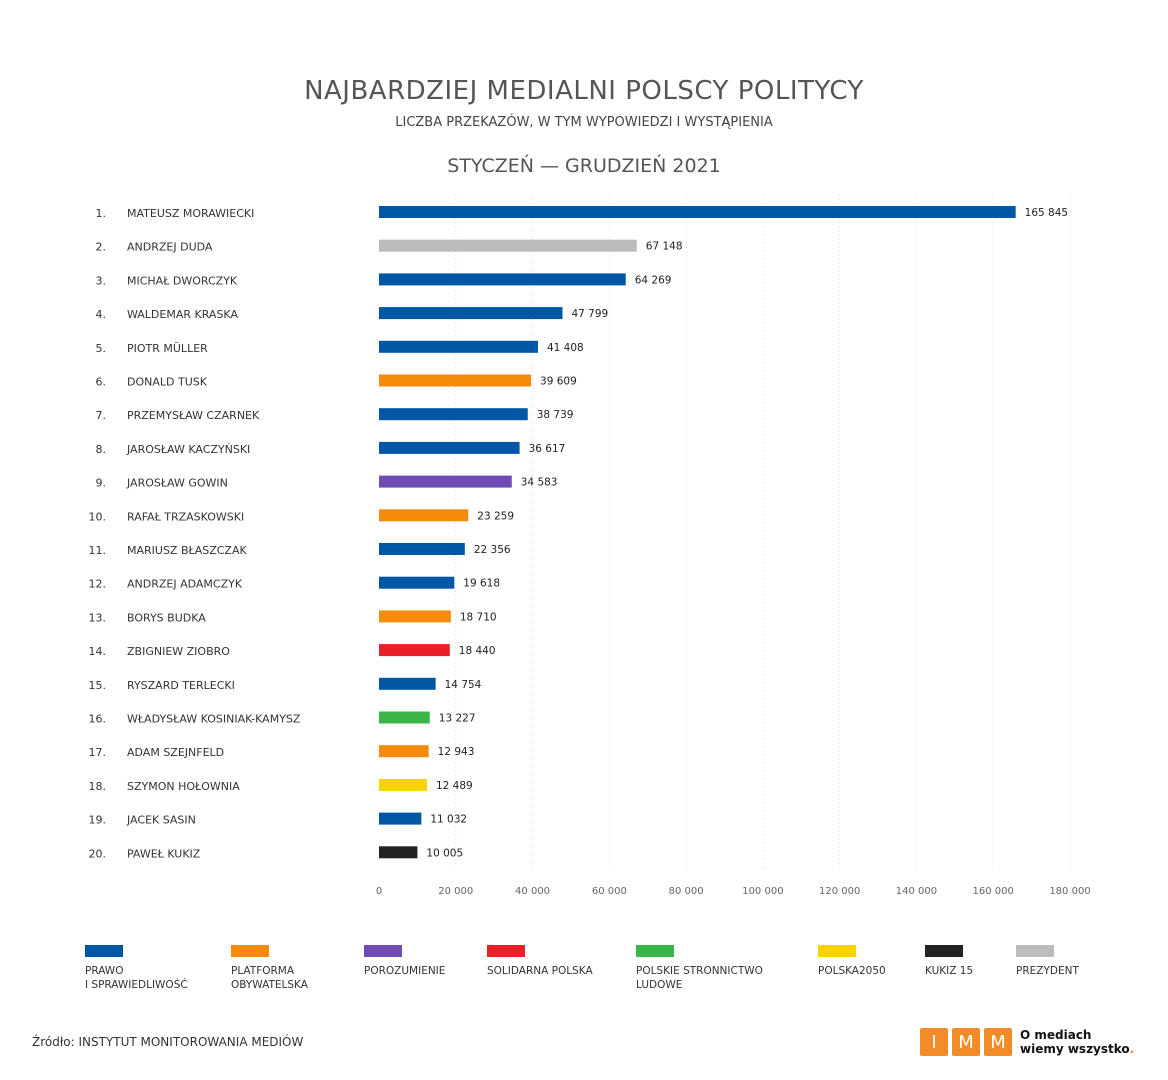 This screenshot has width=1168, height=1080. What do you see at coordinates (455, 891) in the screenshot?
I see `x-tick-label: 20 000` at bounding box center [455, 891].